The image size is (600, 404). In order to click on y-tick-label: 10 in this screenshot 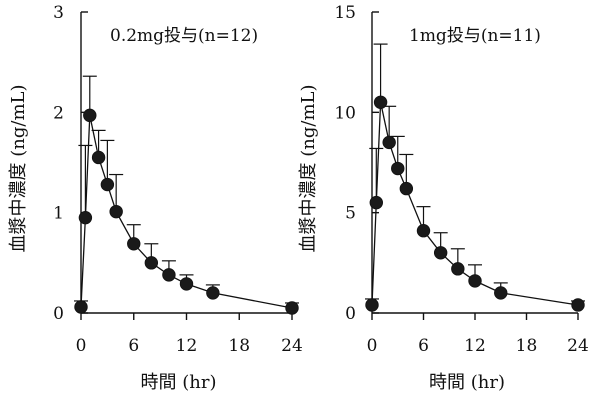, I will do `click(345, 113)`.